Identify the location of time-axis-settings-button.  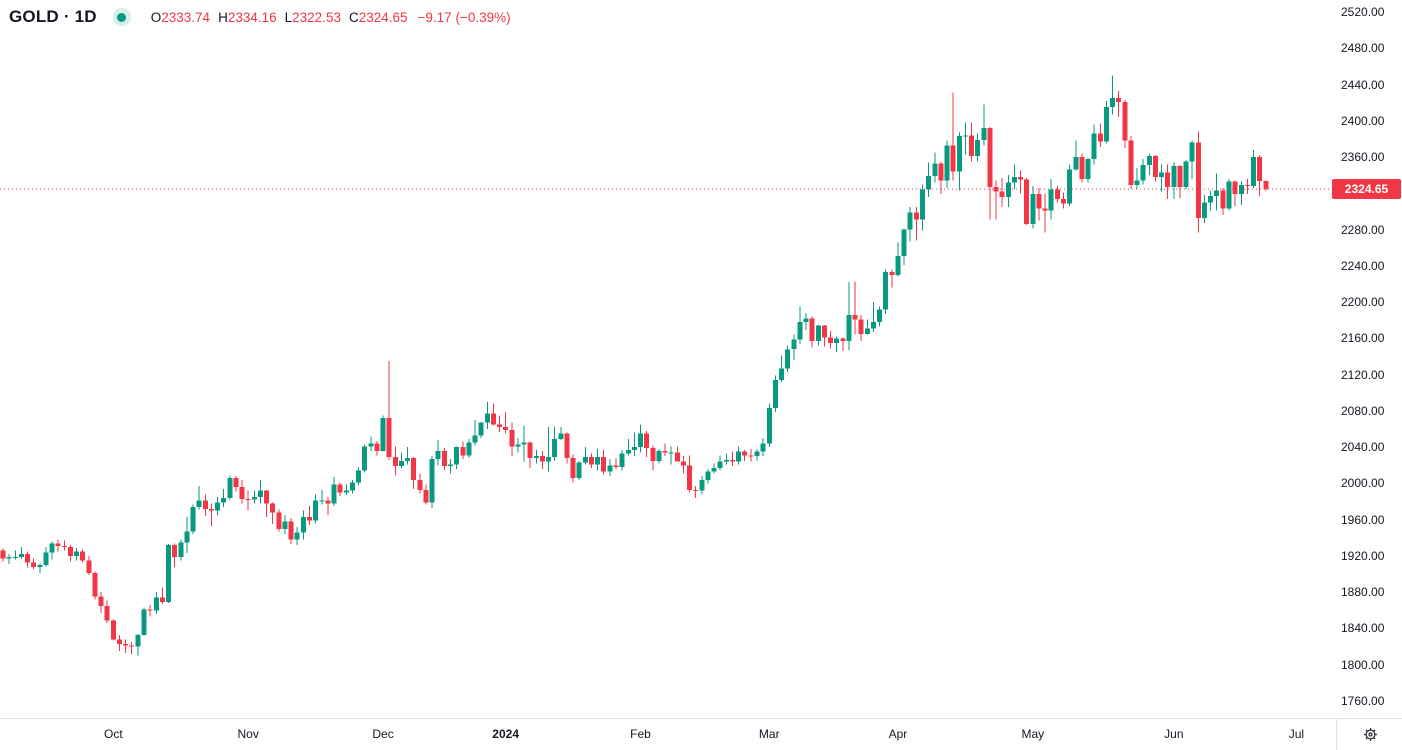
(1370, 734).